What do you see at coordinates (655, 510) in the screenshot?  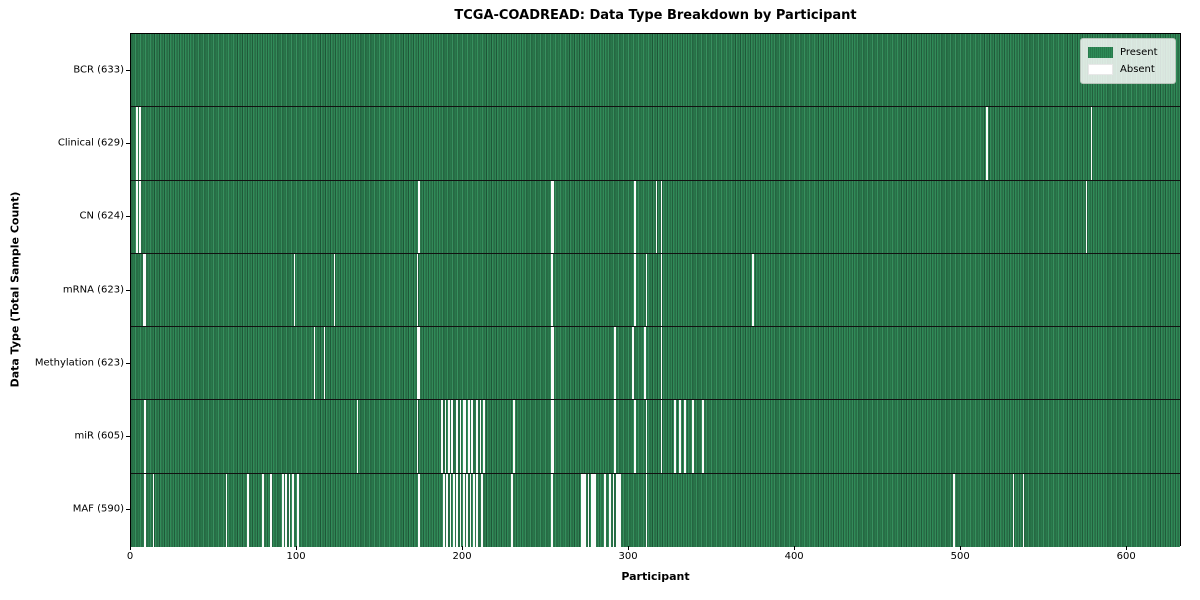 I see `heatmap-row-maf` at bounding box center [655, 510].